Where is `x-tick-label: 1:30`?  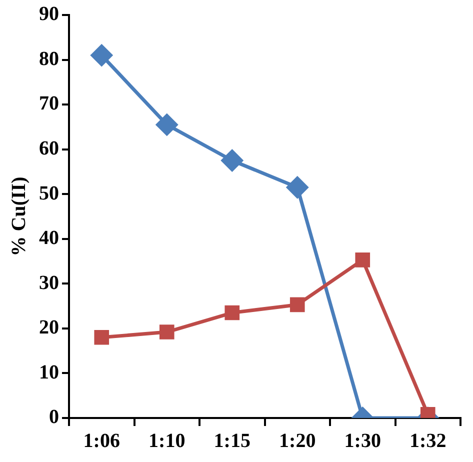 x-tick-label: 1:30 is located at coordinates (362, 441).